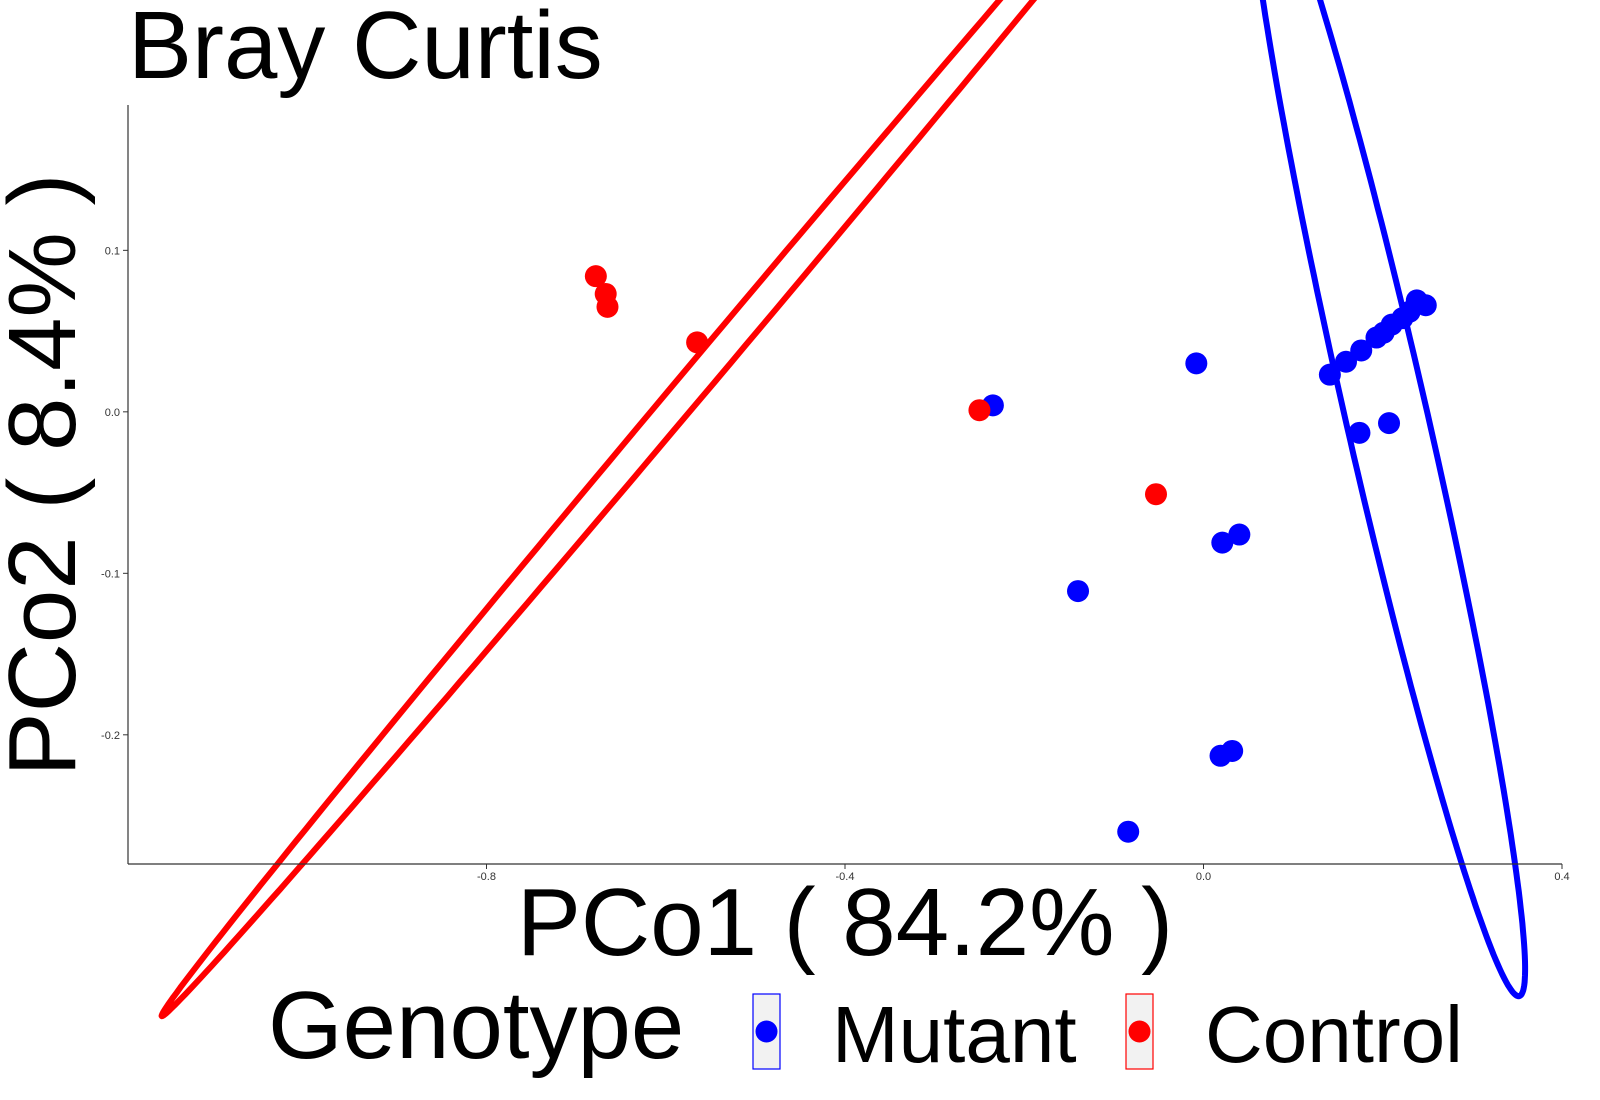 The image size is (1600, 1100). I want to click on legend-marker-control, so click(1139, 1031).